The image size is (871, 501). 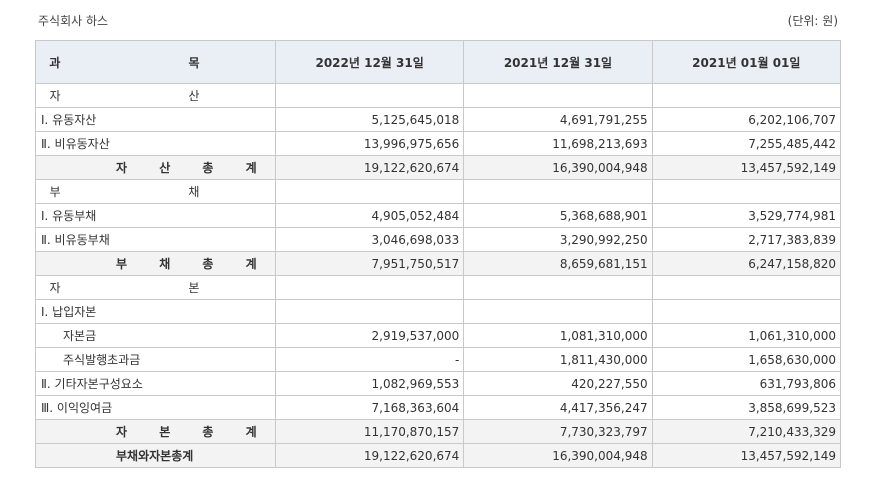 I want to click on row-label: Ⅱ. 비유동자산, so click(x=155, y=143).